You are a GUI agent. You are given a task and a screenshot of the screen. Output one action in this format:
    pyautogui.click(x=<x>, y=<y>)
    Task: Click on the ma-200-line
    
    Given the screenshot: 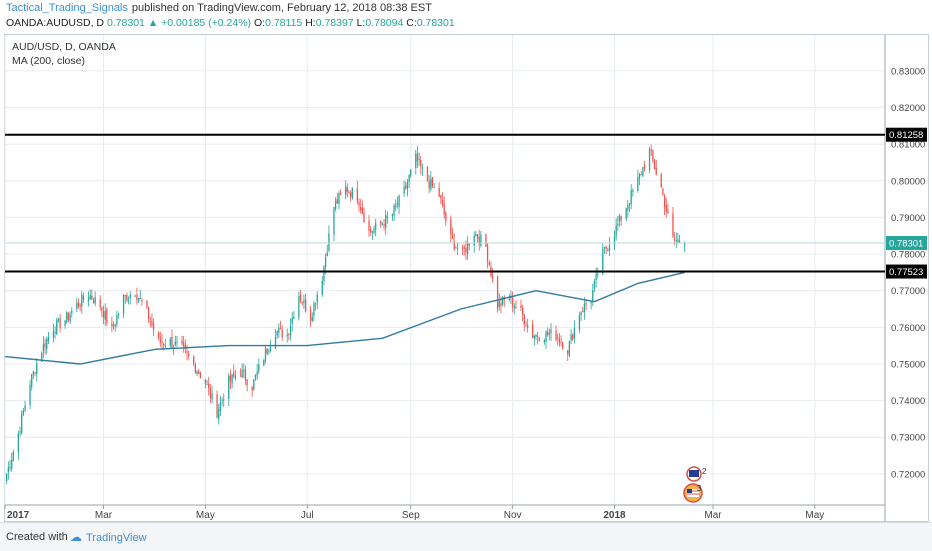 What is the action you would take?
    pyautogui.click(x=344, y=318)
    